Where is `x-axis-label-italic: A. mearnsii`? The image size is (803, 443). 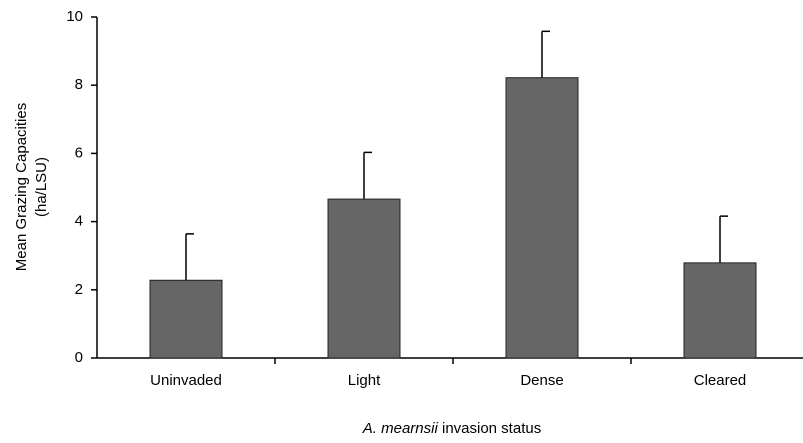 x-axis-label-italic: A. mearnsii is located at coordinates (400, 428).